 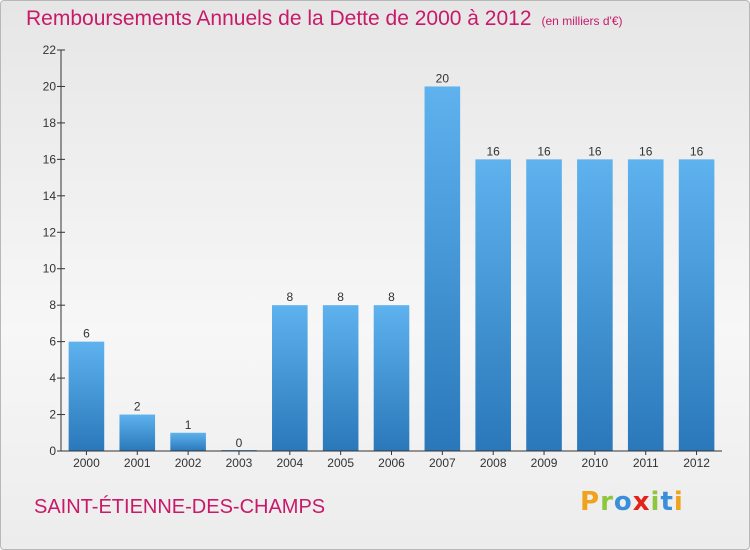 I want to click on y-tick-label: 8, so click(x=52, y=305).